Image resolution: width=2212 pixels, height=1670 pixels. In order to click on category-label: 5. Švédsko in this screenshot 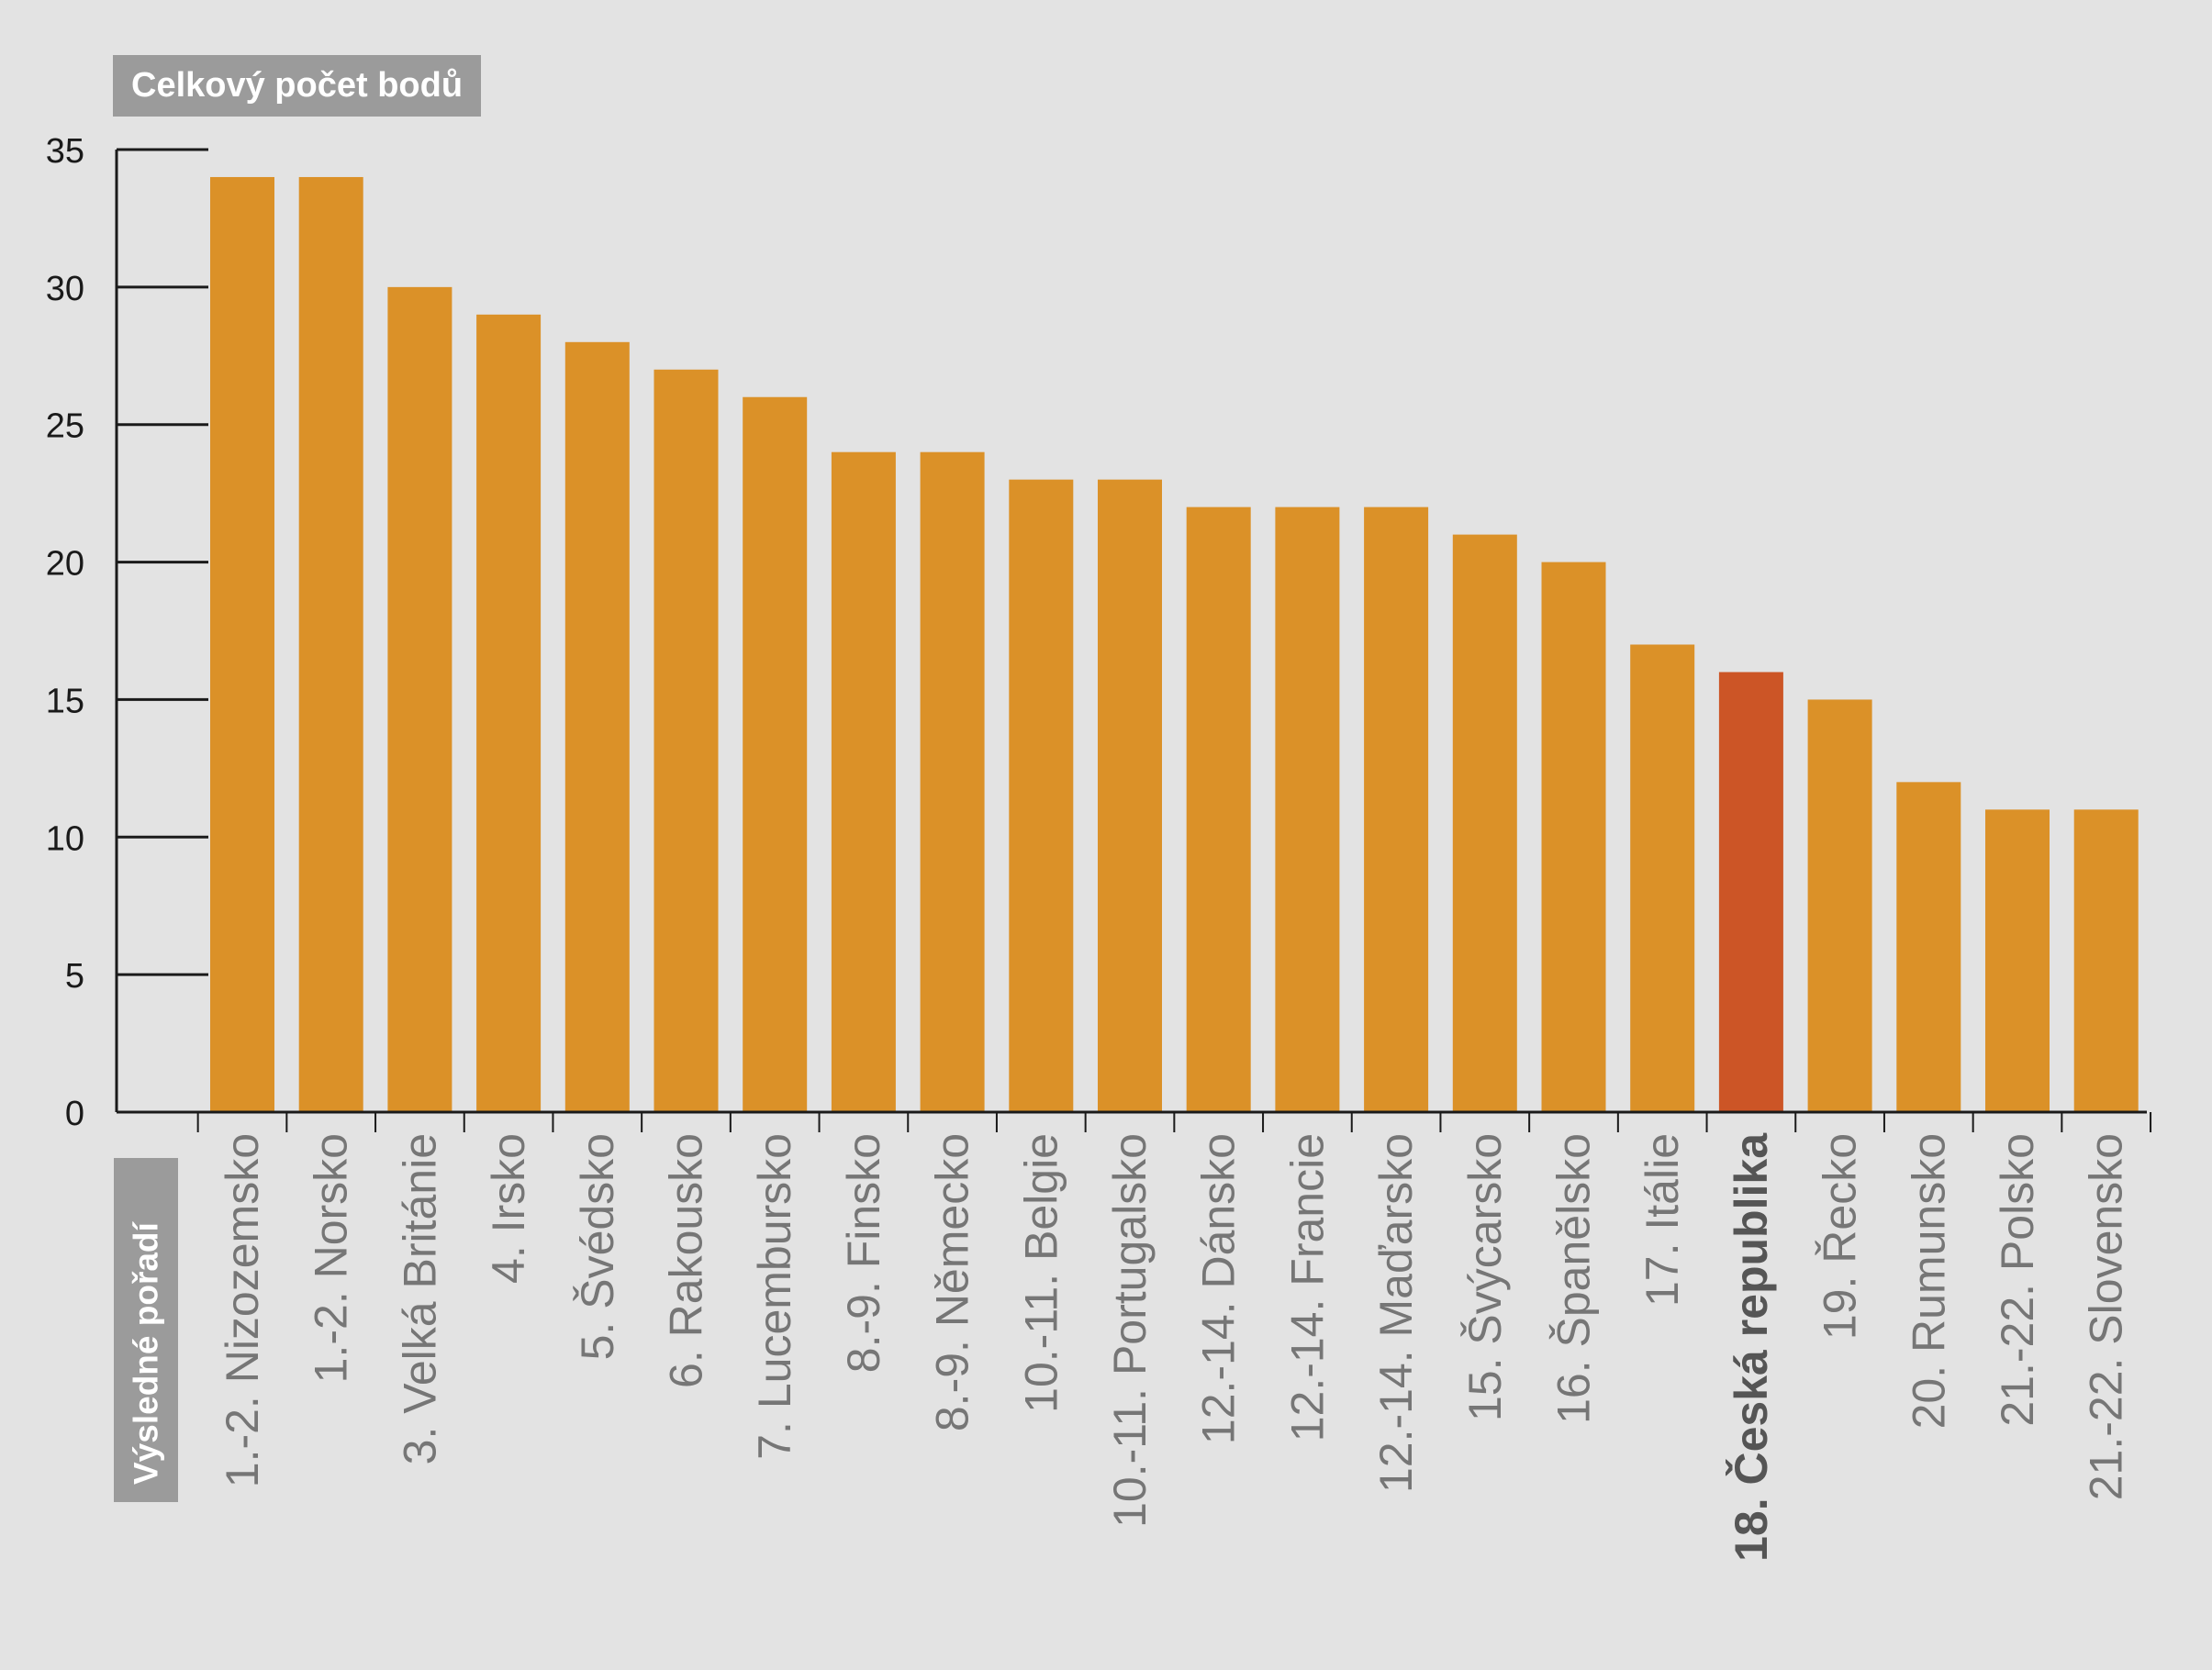, I will do `click(597, 1246)`.